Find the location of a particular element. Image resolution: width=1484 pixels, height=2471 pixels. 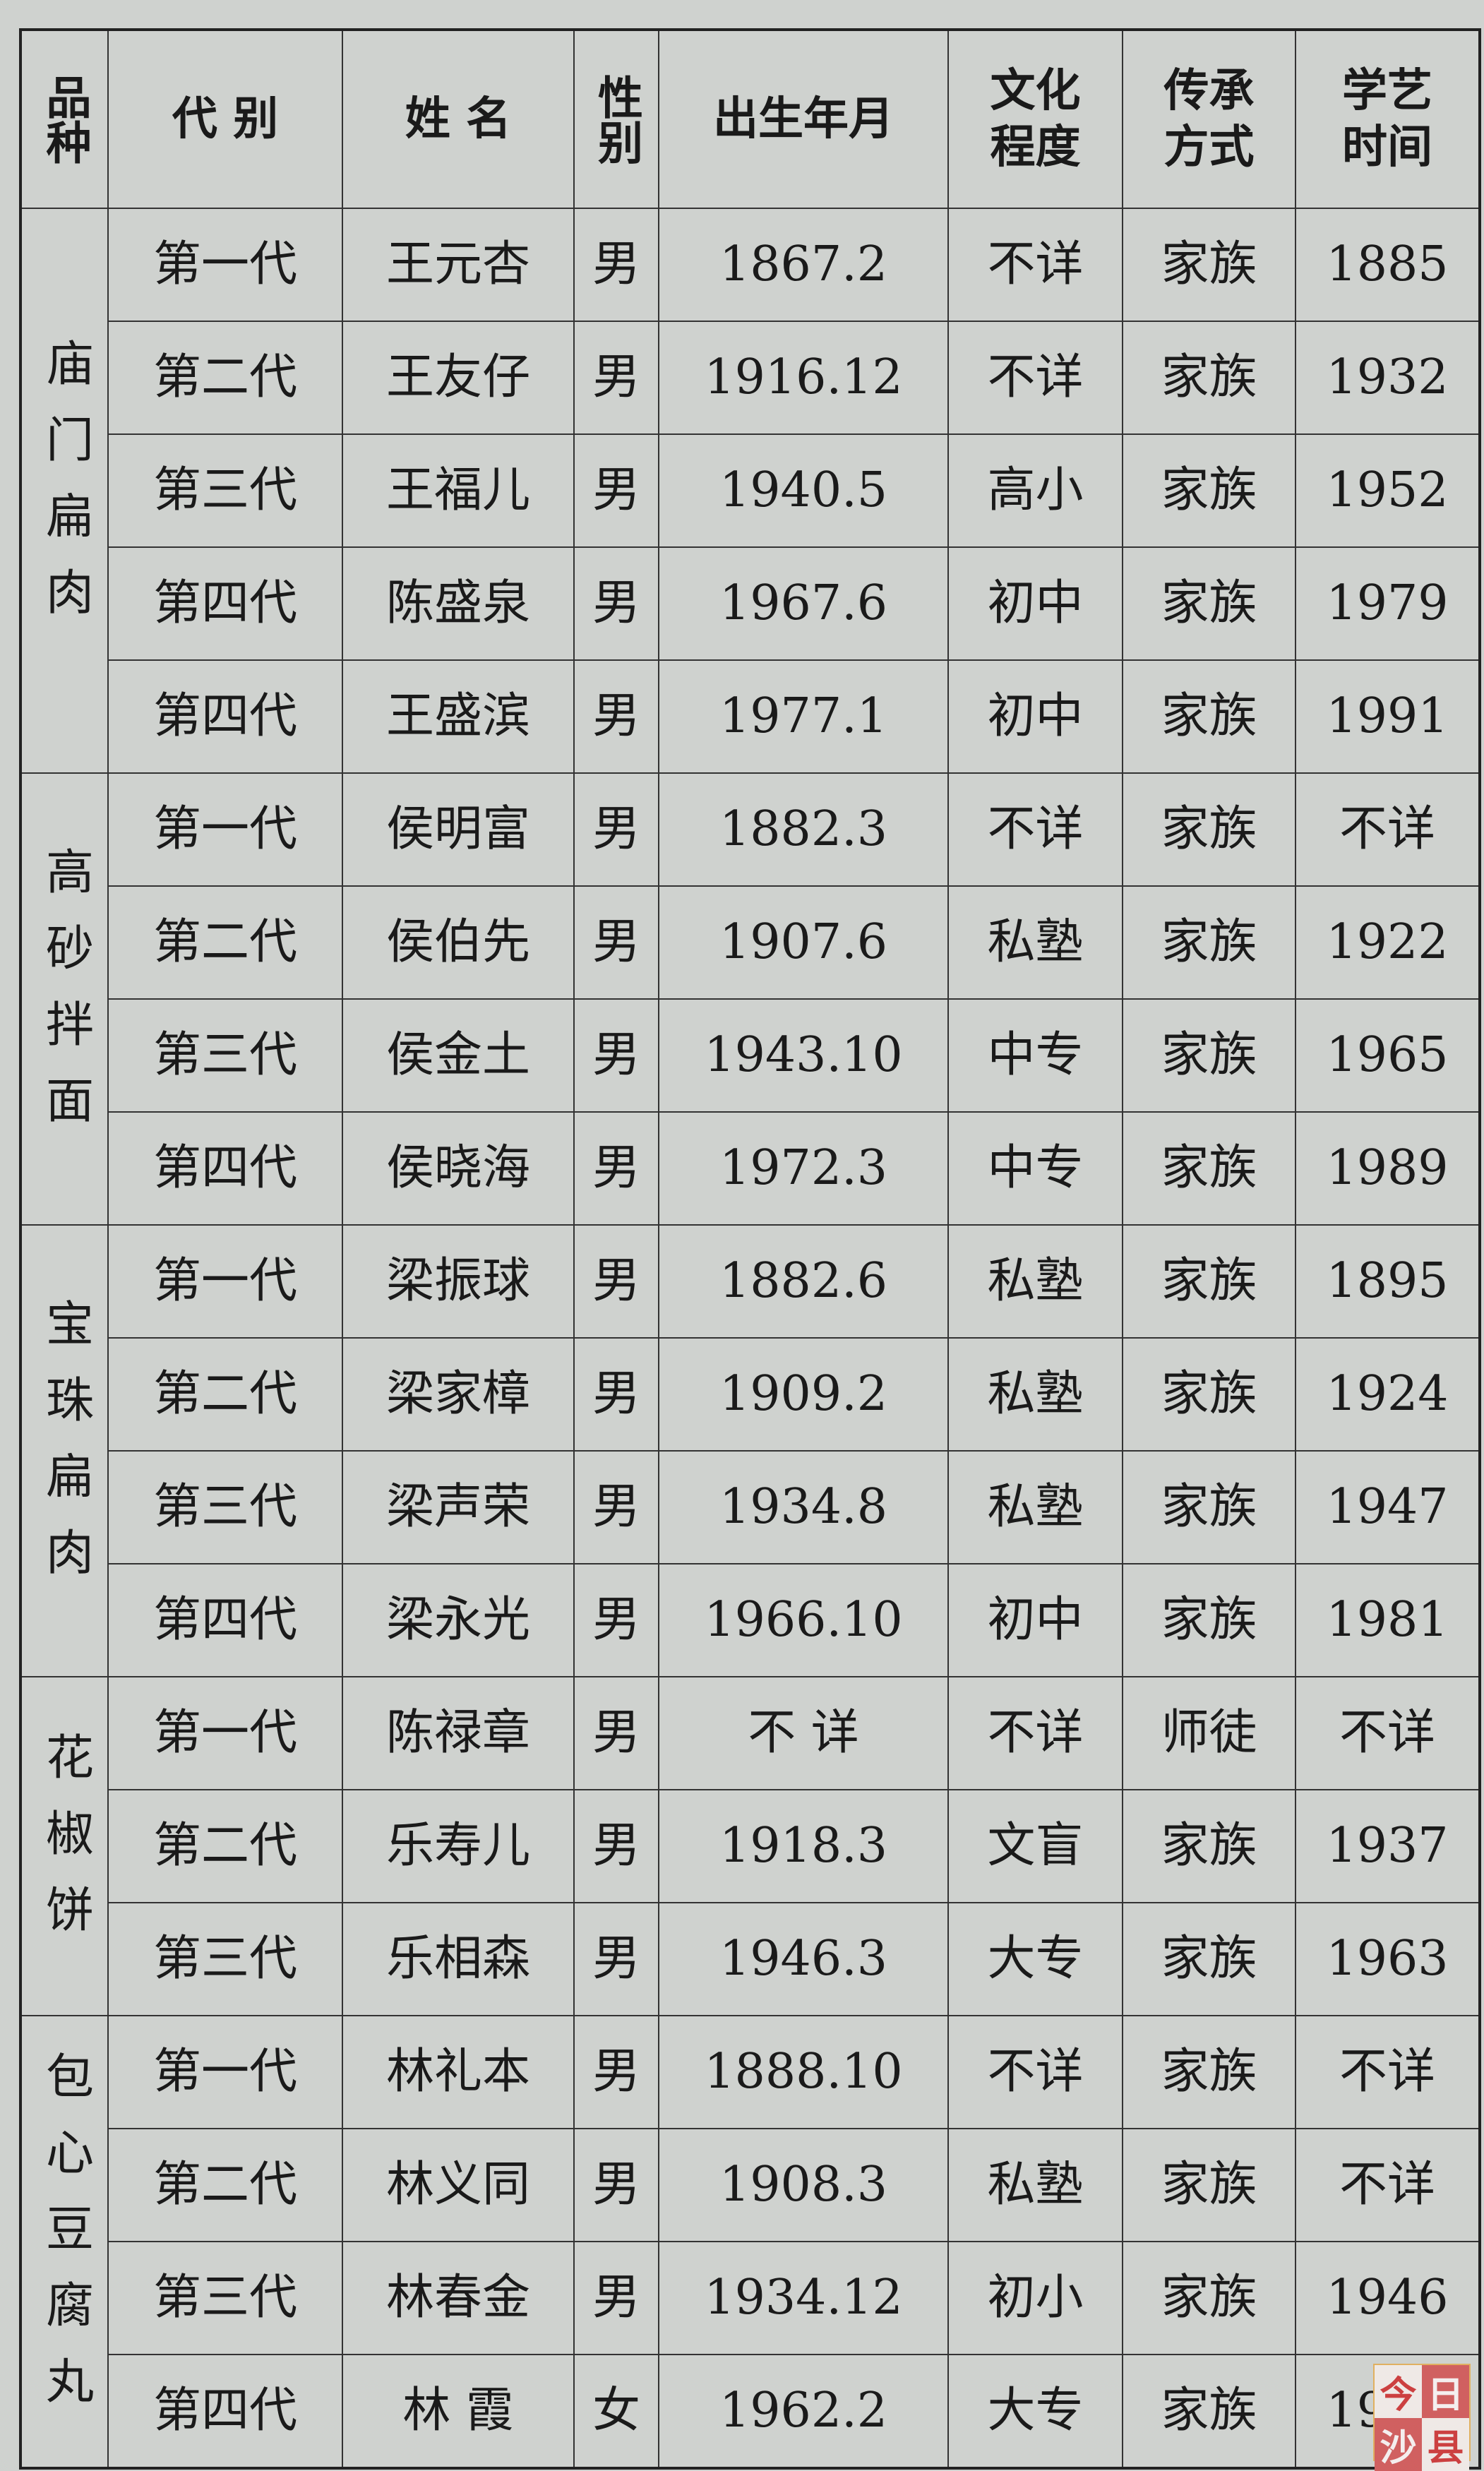

name-cell: 侯金土 is located at coordinates (458, 1055).